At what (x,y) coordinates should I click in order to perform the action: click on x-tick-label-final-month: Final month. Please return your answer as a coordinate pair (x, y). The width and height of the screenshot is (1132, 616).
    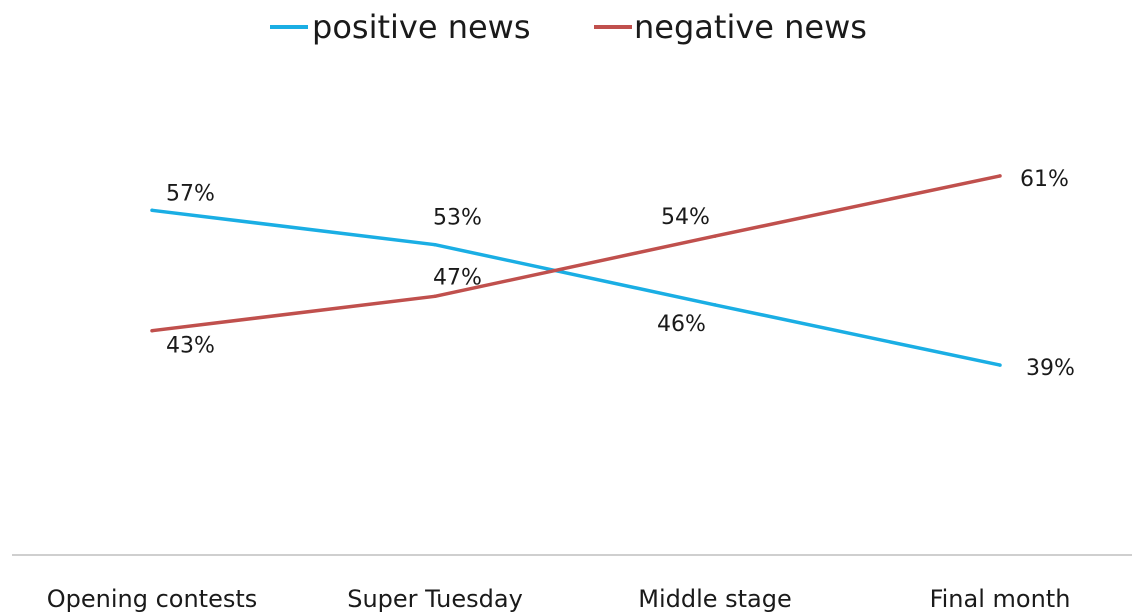
    Looking at the image, I should click on (1000, 599).